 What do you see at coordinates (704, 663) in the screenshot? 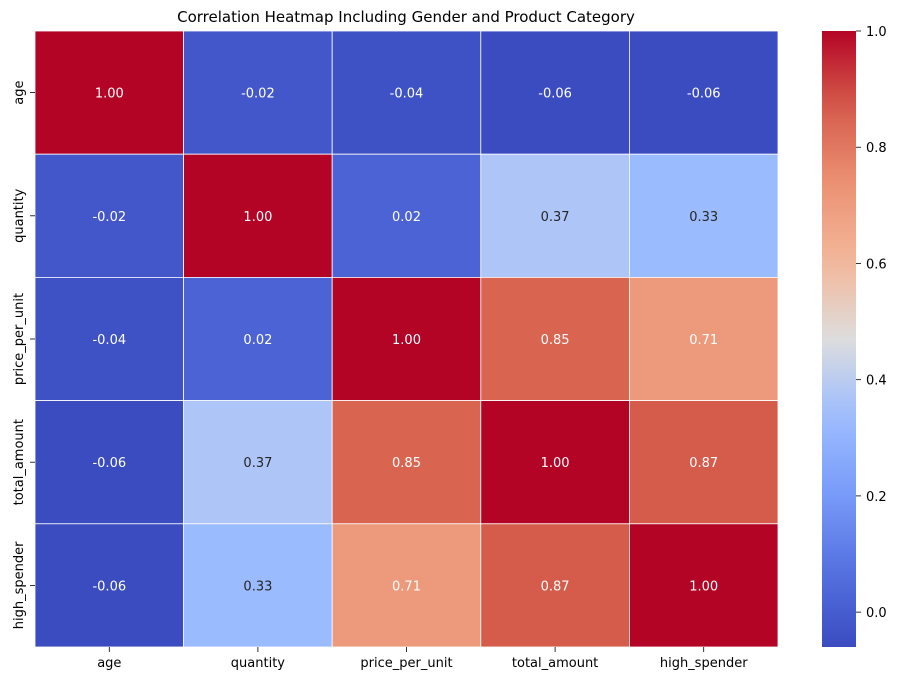
I see `x-tick-label: high_spender` at bounding box center [704, 663].